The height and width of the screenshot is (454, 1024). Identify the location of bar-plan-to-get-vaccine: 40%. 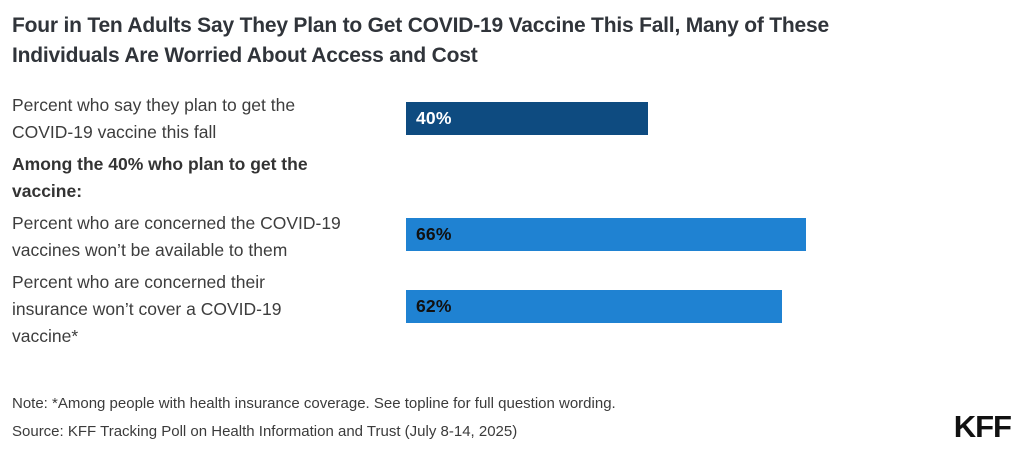
(527, 118).